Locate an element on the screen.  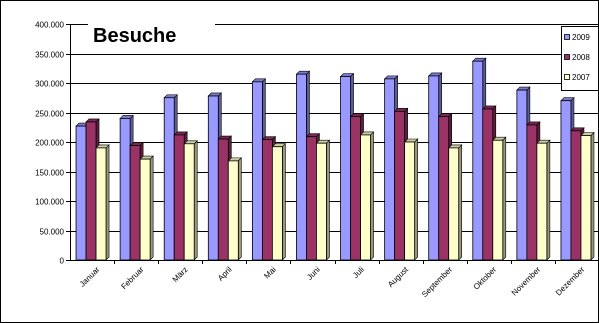
y-tick-label: 50.000 is located at coordinates (52, 232).